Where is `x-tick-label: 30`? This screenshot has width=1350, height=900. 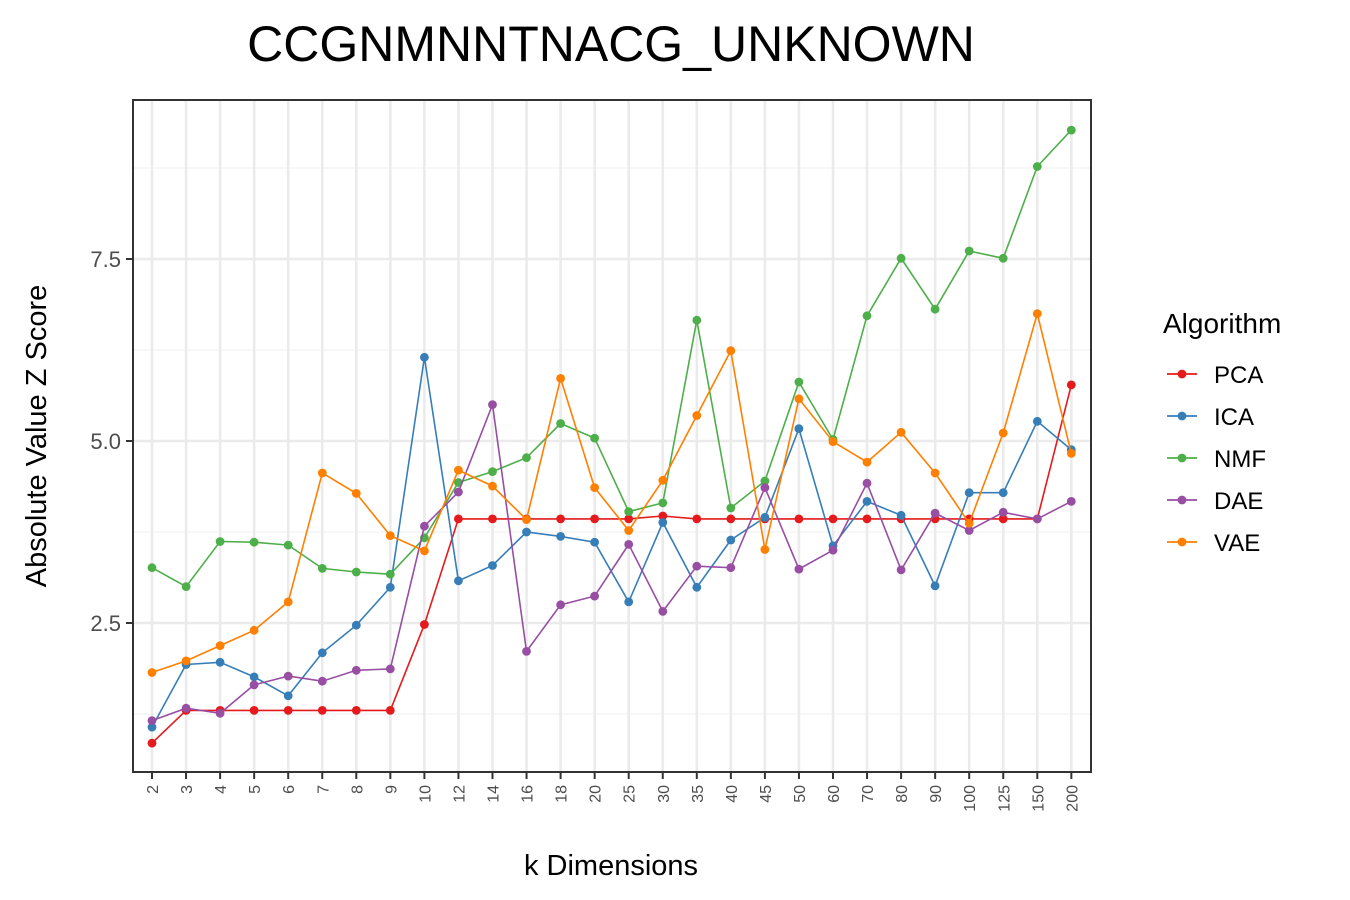 x-tick-label: 30 is located at coordinates (664, 794).